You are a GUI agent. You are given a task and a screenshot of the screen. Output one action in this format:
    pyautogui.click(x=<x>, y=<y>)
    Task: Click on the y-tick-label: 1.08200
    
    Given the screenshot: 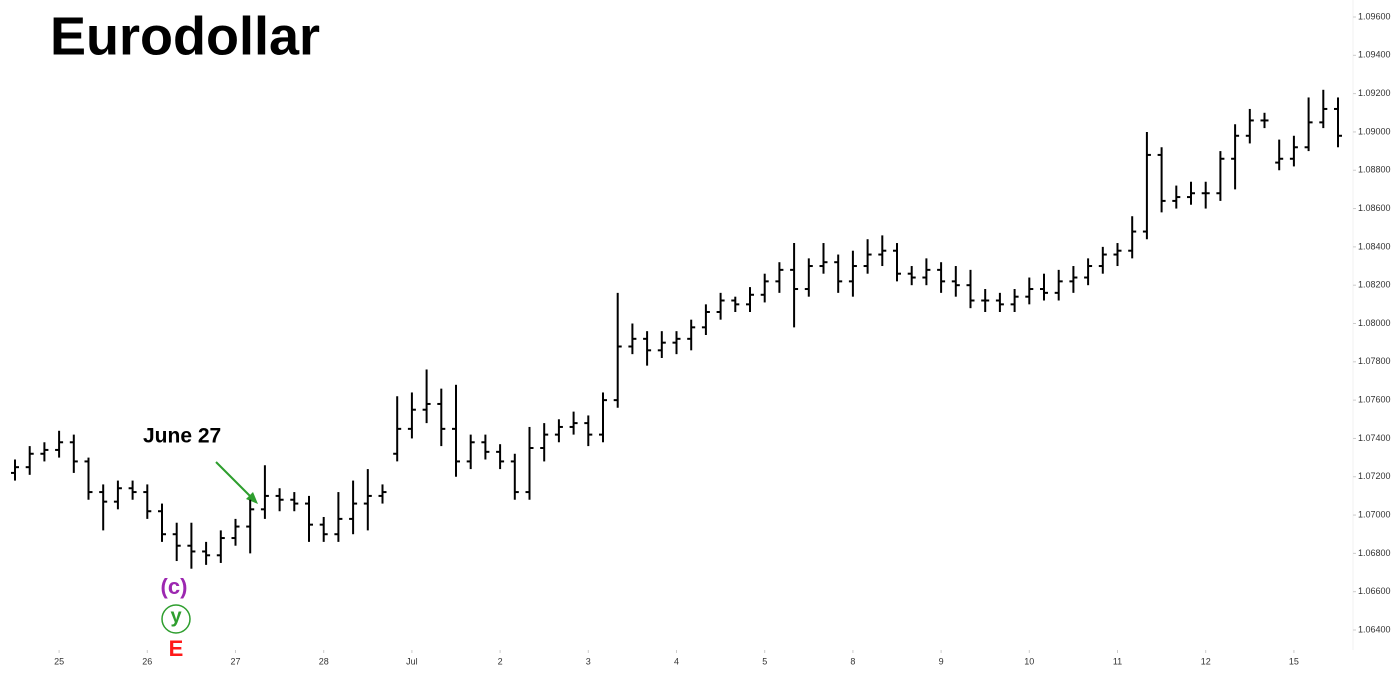 What is the action you would take?
    pyautogui.click(x=1374, y=285)
    